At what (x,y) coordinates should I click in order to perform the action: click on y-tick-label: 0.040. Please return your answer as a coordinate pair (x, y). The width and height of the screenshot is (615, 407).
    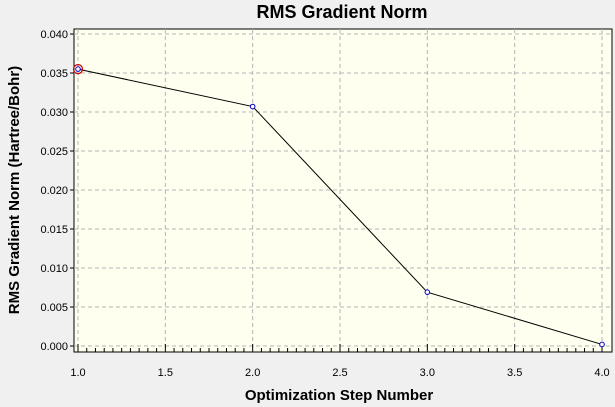
    Looking at the image, I should click on (54, 35).